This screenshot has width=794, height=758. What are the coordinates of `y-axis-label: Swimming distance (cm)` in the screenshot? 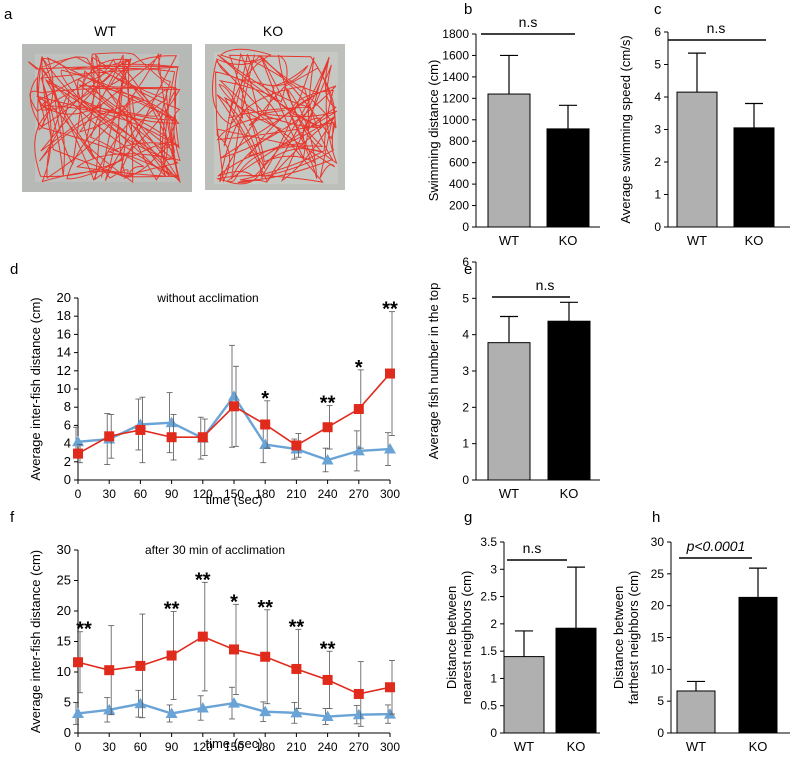 It's located at (433, 131).